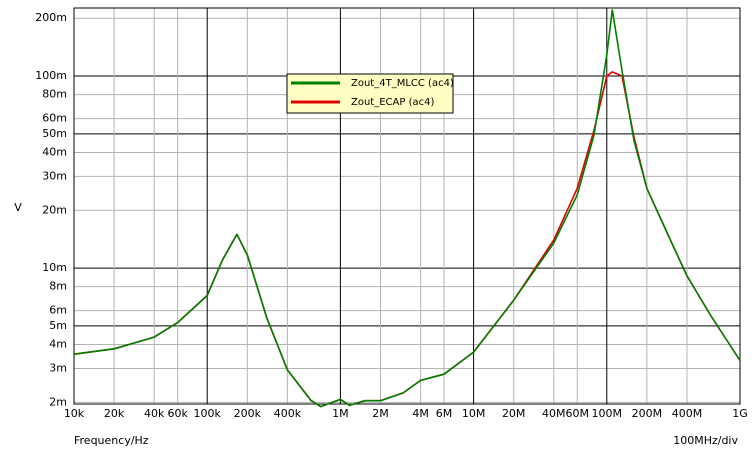  I want to click on y-tick-label: 4m, so click(58, 343).